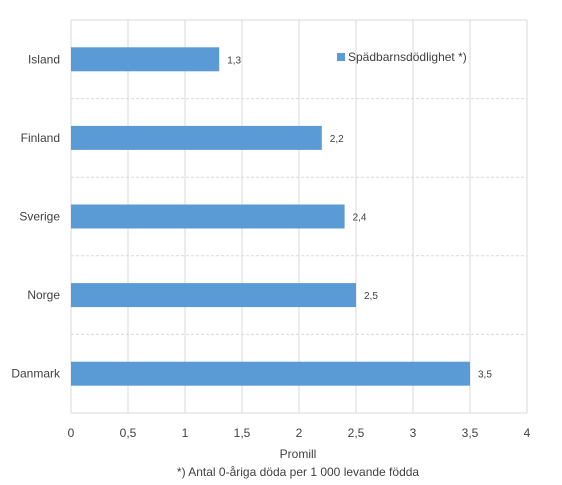 This screenshot has height=485, width=562. Describe the element at coordinates (145, 59) in the screenshot. I see `bar-island` at that location.